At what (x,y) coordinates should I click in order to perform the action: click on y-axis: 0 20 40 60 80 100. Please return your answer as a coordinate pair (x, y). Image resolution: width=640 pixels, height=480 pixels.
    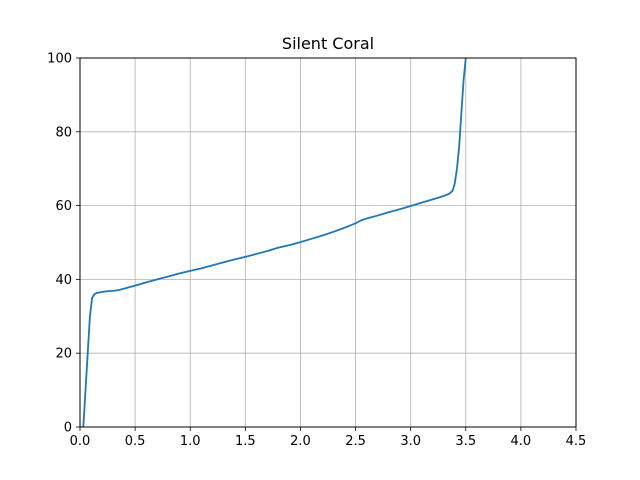
    Looking at the image, I should click on (63, 244).